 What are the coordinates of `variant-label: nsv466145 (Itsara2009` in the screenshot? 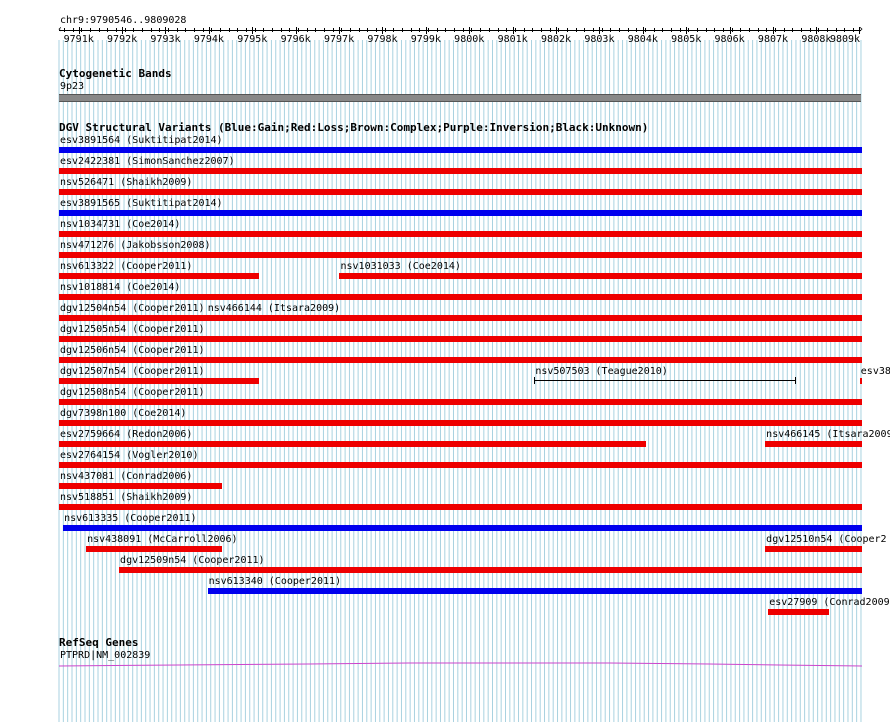 It's located at (828, 434).